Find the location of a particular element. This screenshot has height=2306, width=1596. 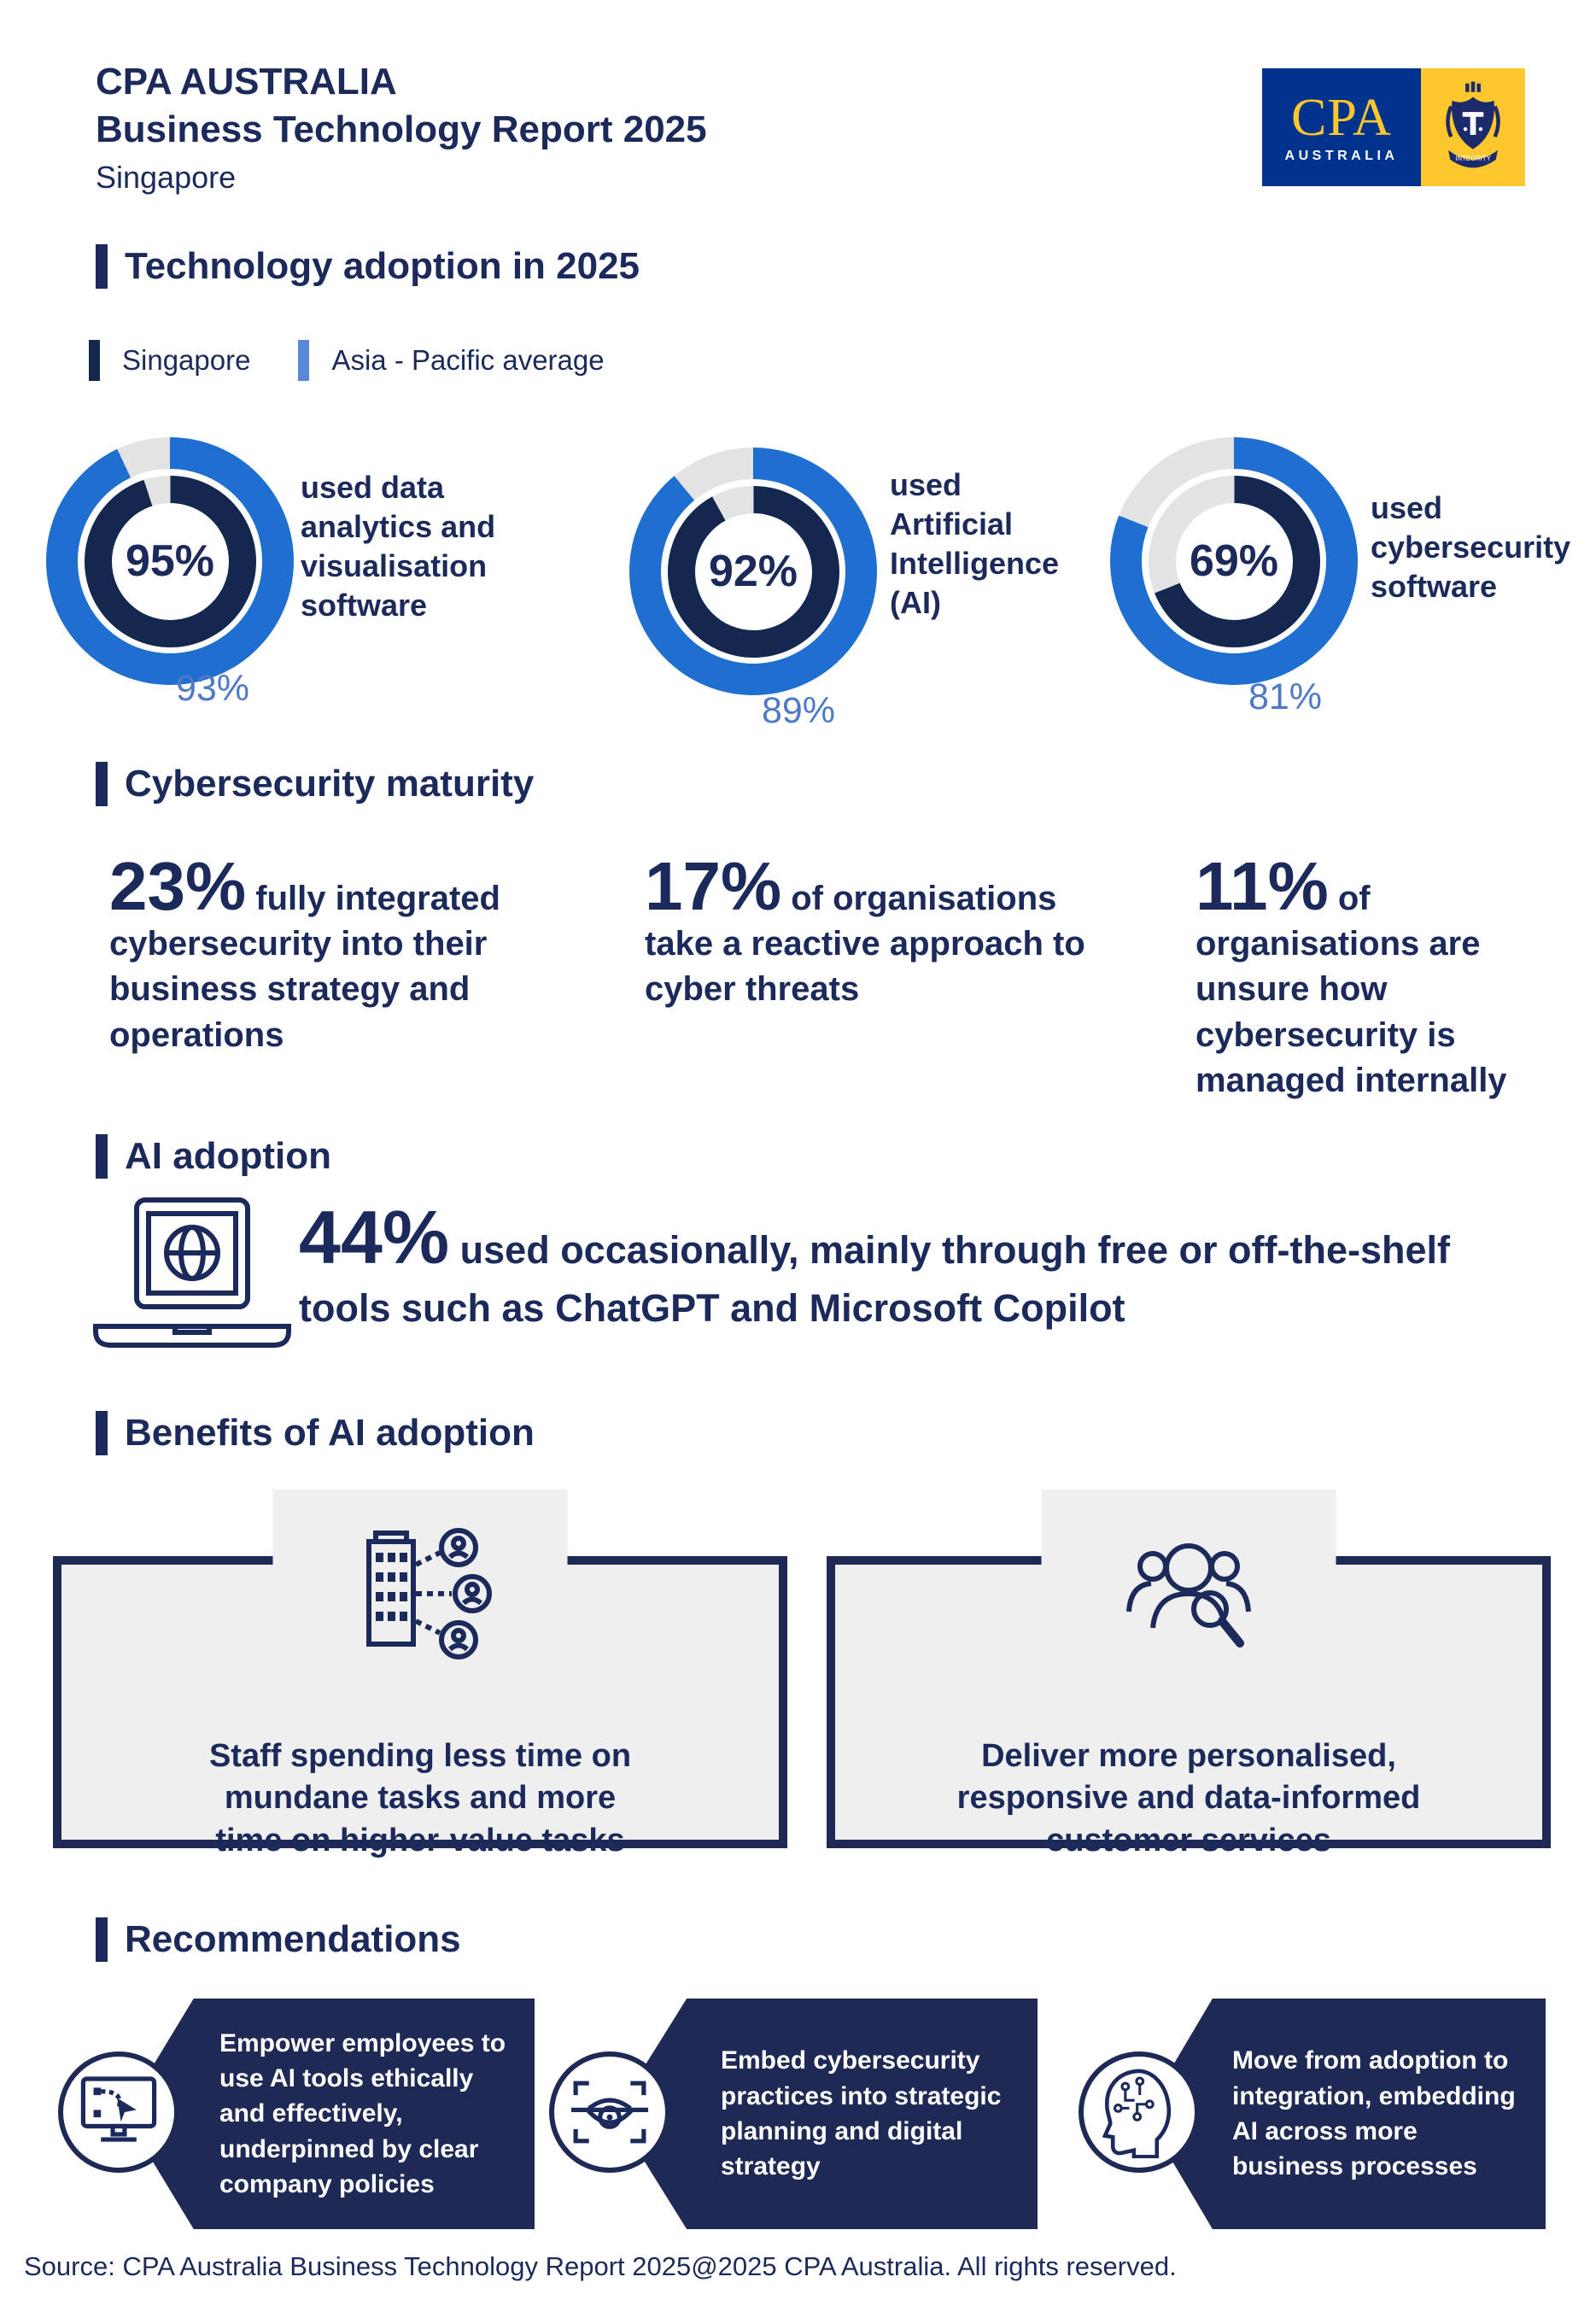

logo-blue-panel: CPA AUSTRALIA is located at coordinates (1341, 127).